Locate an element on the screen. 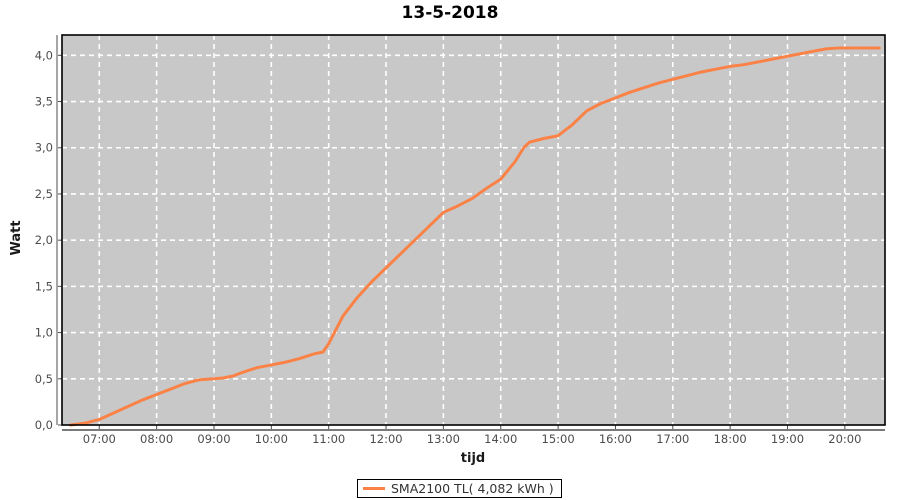 Image resolution: width=900 pixels, height=500 pixels. y-axis-title: Watt is located at coordinates (16, 237).